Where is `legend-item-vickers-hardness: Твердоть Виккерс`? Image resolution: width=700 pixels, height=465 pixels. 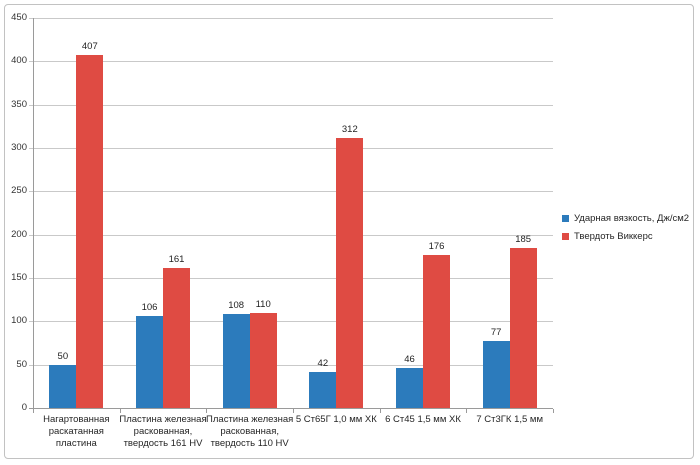
legend-item-vickers-hardness: Твердоть Виккерс is located at coordinates (625, 236).